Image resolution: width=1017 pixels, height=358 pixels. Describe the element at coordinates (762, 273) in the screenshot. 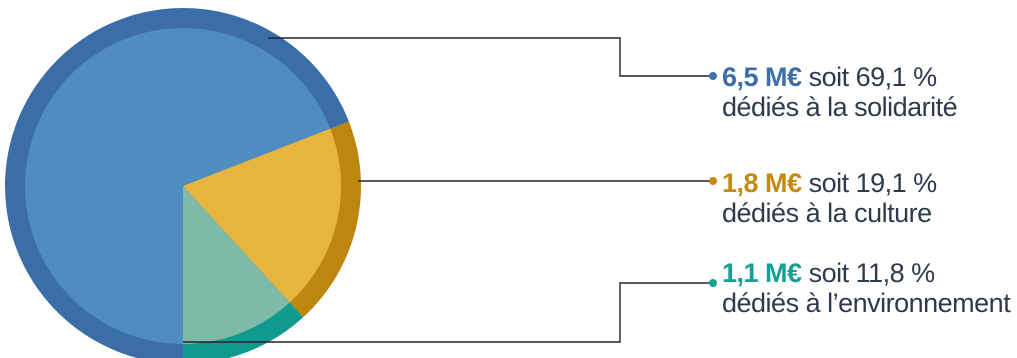

I see `amount-environnement: 1,1 M€` at that location.